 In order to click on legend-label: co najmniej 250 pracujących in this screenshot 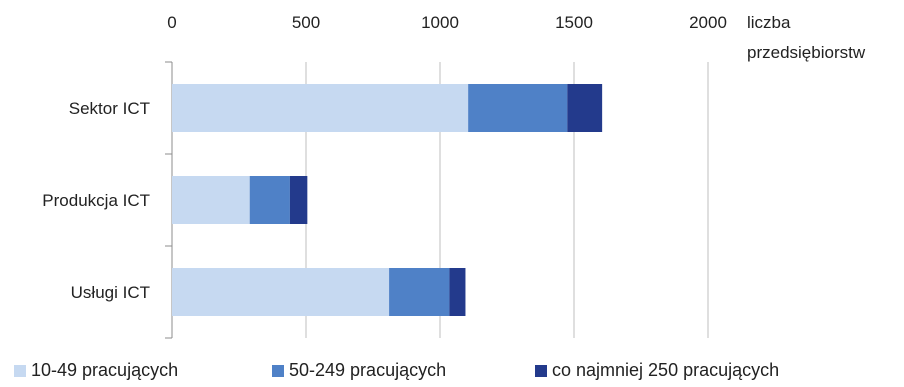, I will do `click(665, 370)`.